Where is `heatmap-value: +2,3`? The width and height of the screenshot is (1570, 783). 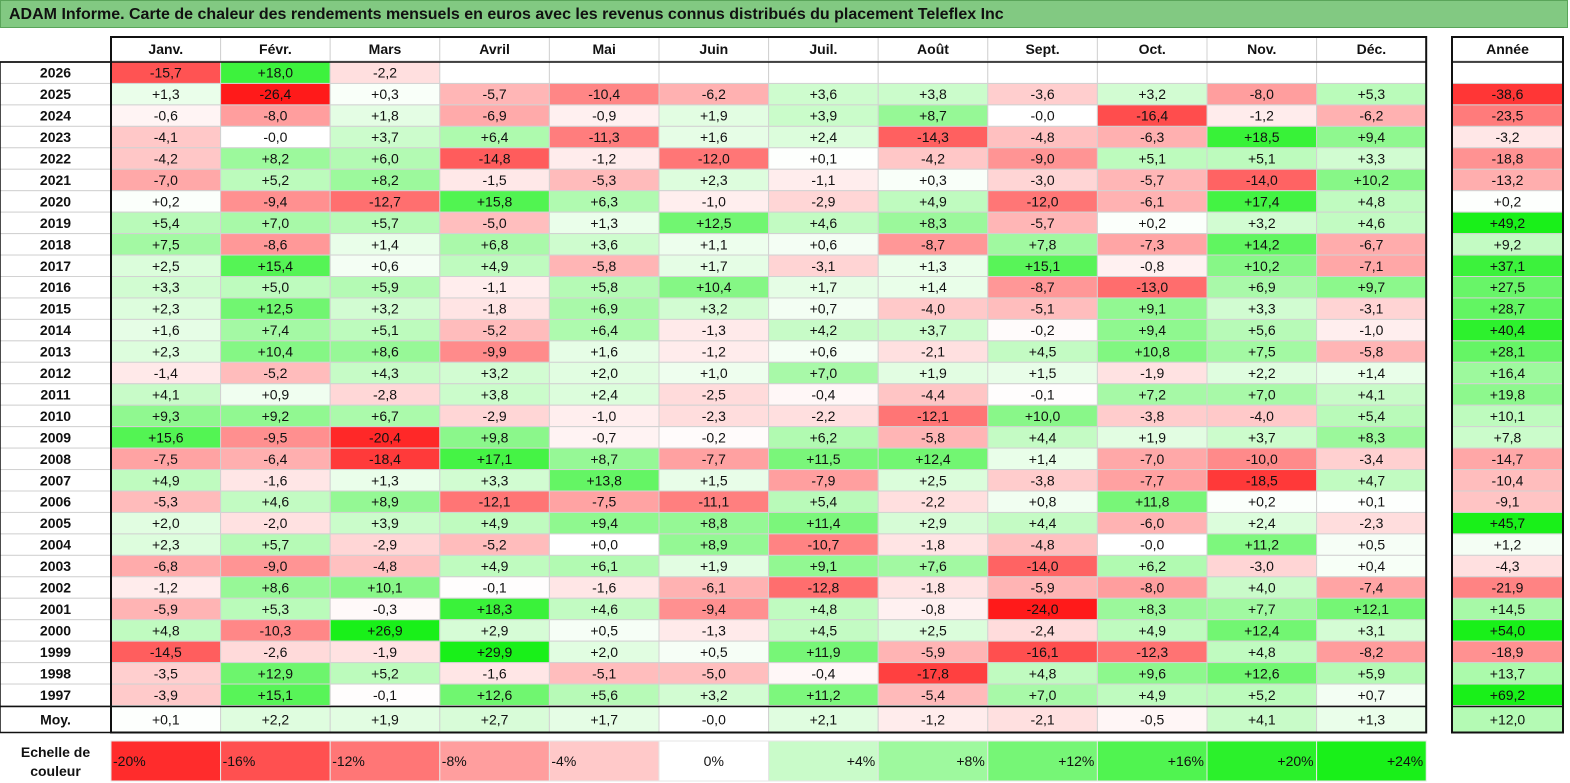
heatmap-value: +2,3 is located at coordinates (166, 309).